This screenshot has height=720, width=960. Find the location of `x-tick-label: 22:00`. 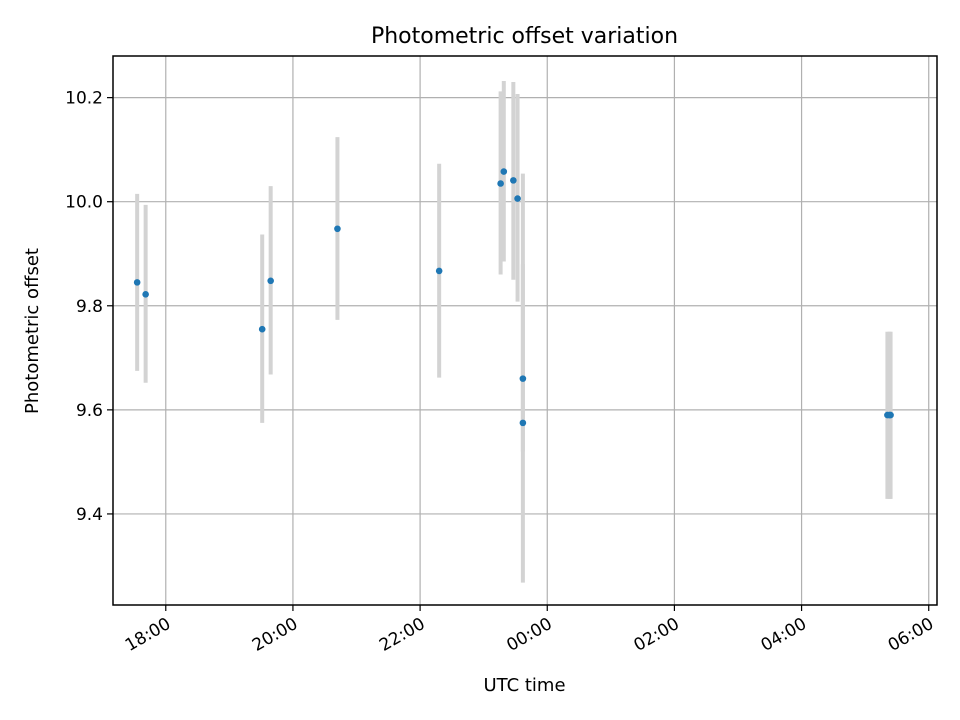

x-tick-label: 22:00 is located at coordinates (402, 635).